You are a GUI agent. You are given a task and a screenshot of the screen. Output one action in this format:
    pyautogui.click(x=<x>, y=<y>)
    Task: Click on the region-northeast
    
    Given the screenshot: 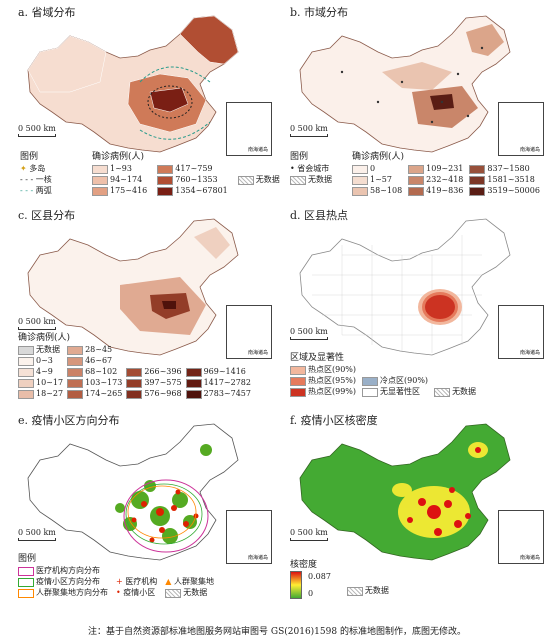 What is the action you would take?
    pyautogui.click(x=209, y=40)
    